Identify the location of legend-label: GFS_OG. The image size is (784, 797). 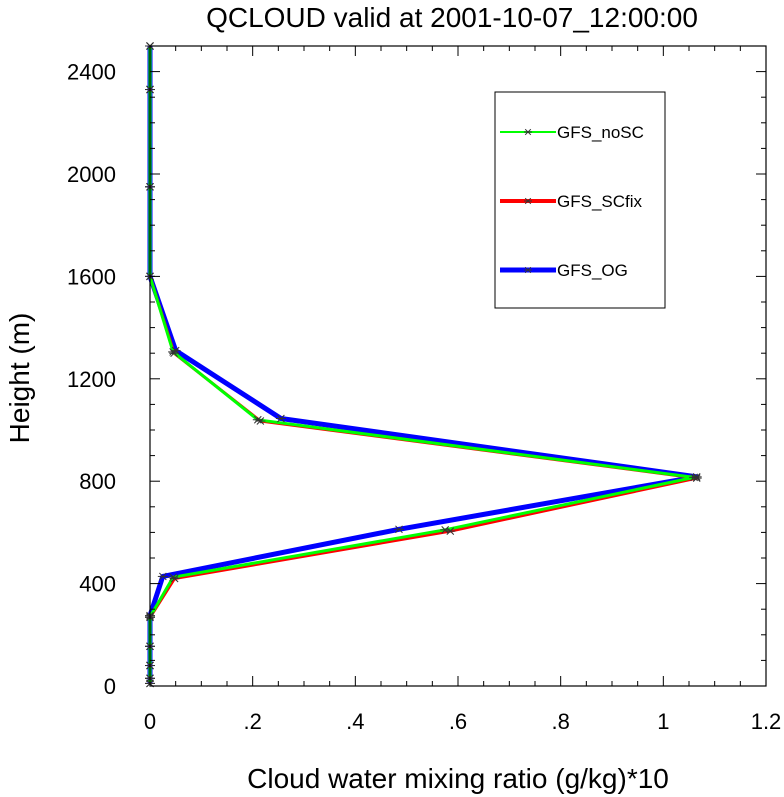
(592, 270).